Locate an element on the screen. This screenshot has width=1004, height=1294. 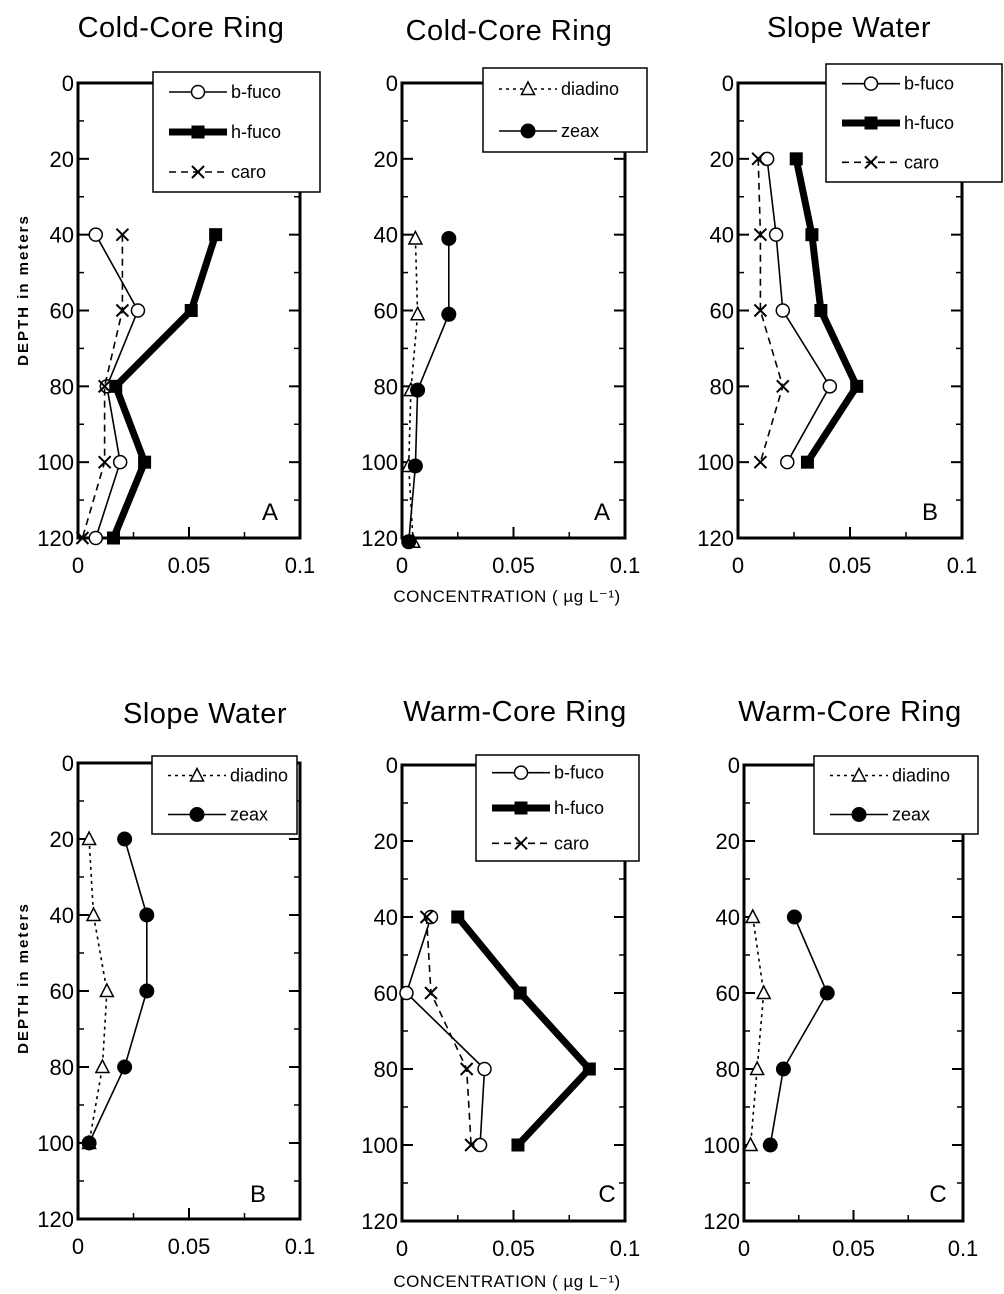
panel-title: Cold-Core Ring is located at coordinates (509, 31).